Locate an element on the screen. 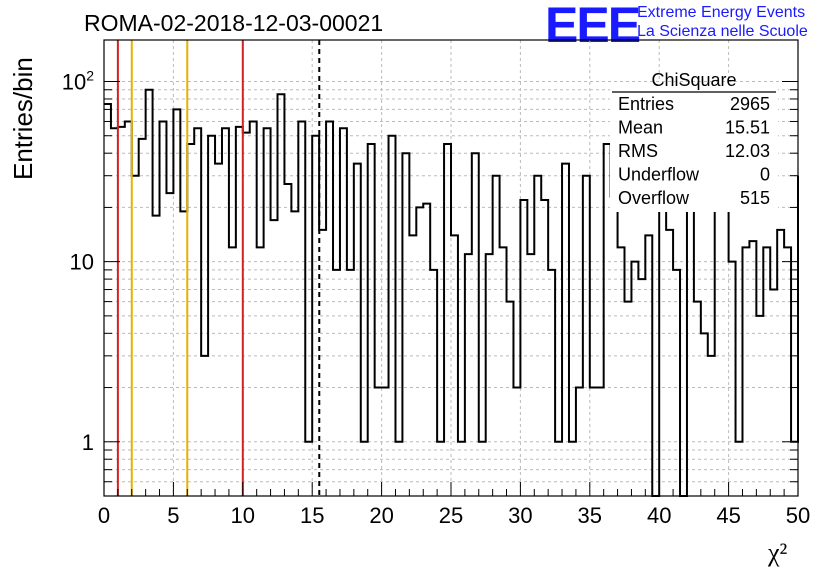 The height and width of the screenshot is (572, 836). x-tick-label: 0 is located at coordinates (104, 515).